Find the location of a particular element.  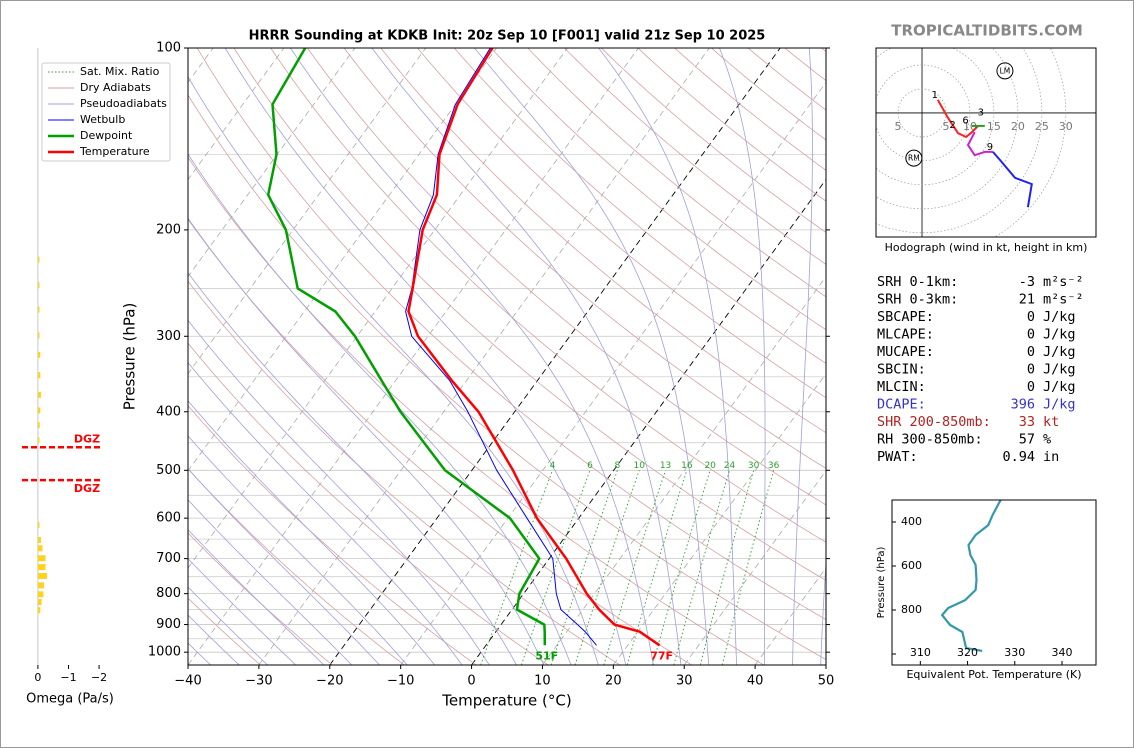

y-tick-label: 900 is located at coordinates (168, 624).